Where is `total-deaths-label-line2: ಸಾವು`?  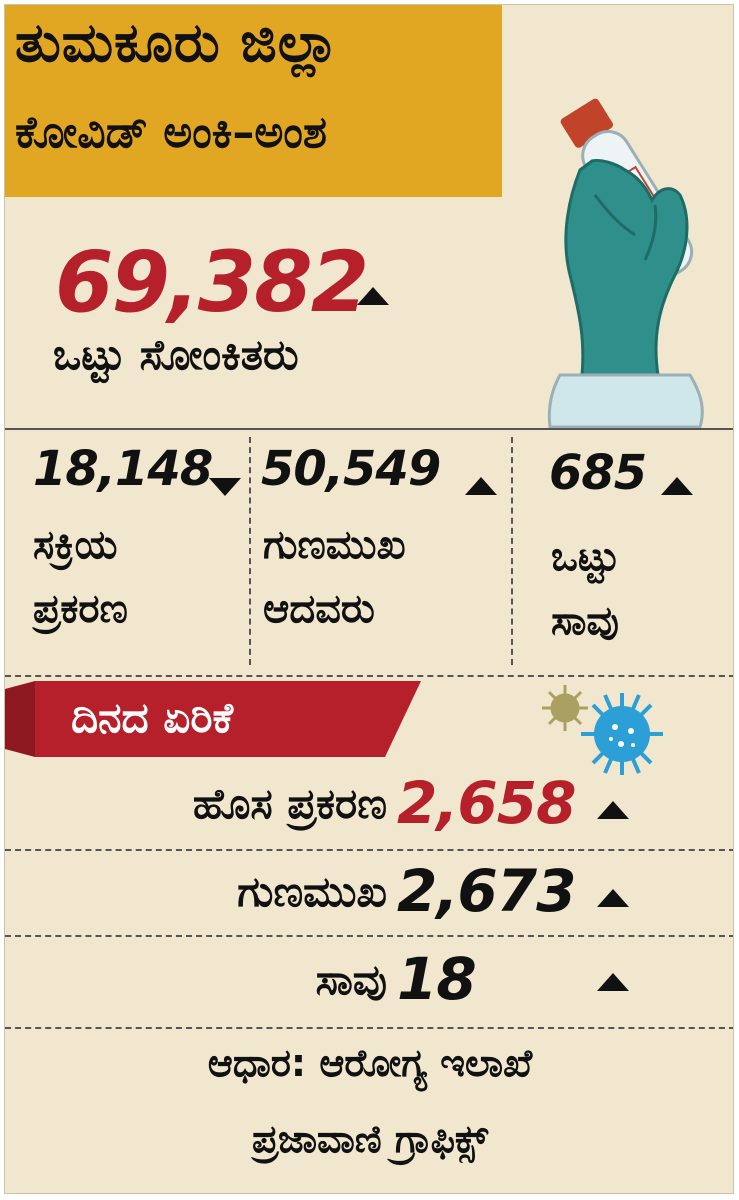 total-deaths-label-line2: ಸಾವು is located at coordinates (585, 621).